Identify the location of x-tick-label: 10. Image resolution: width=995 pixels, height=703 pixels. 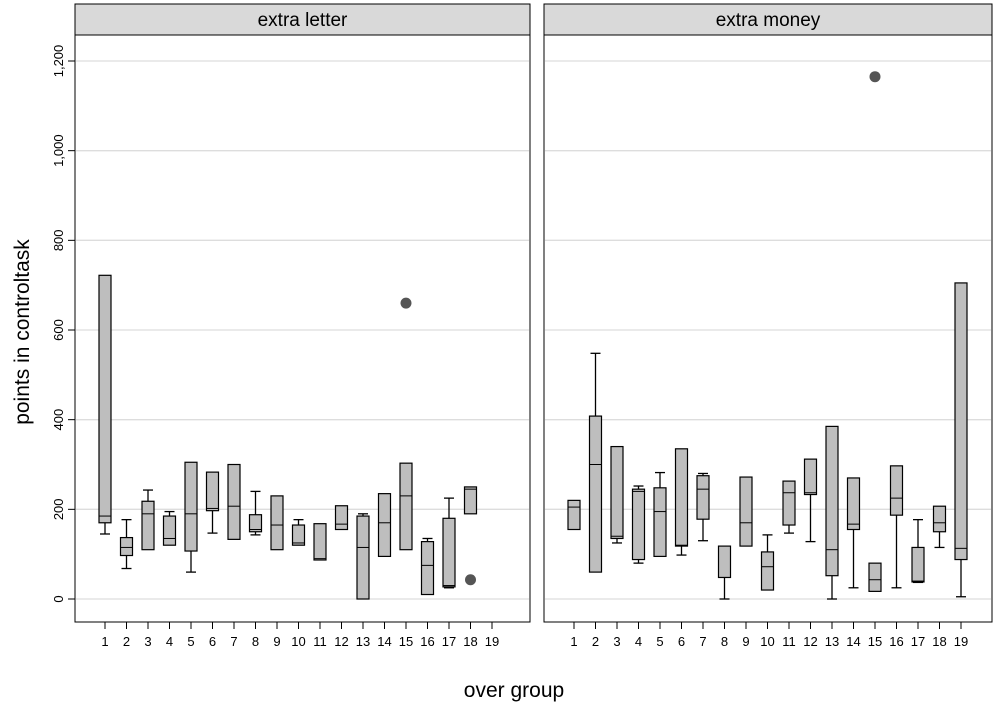
(298, 641).